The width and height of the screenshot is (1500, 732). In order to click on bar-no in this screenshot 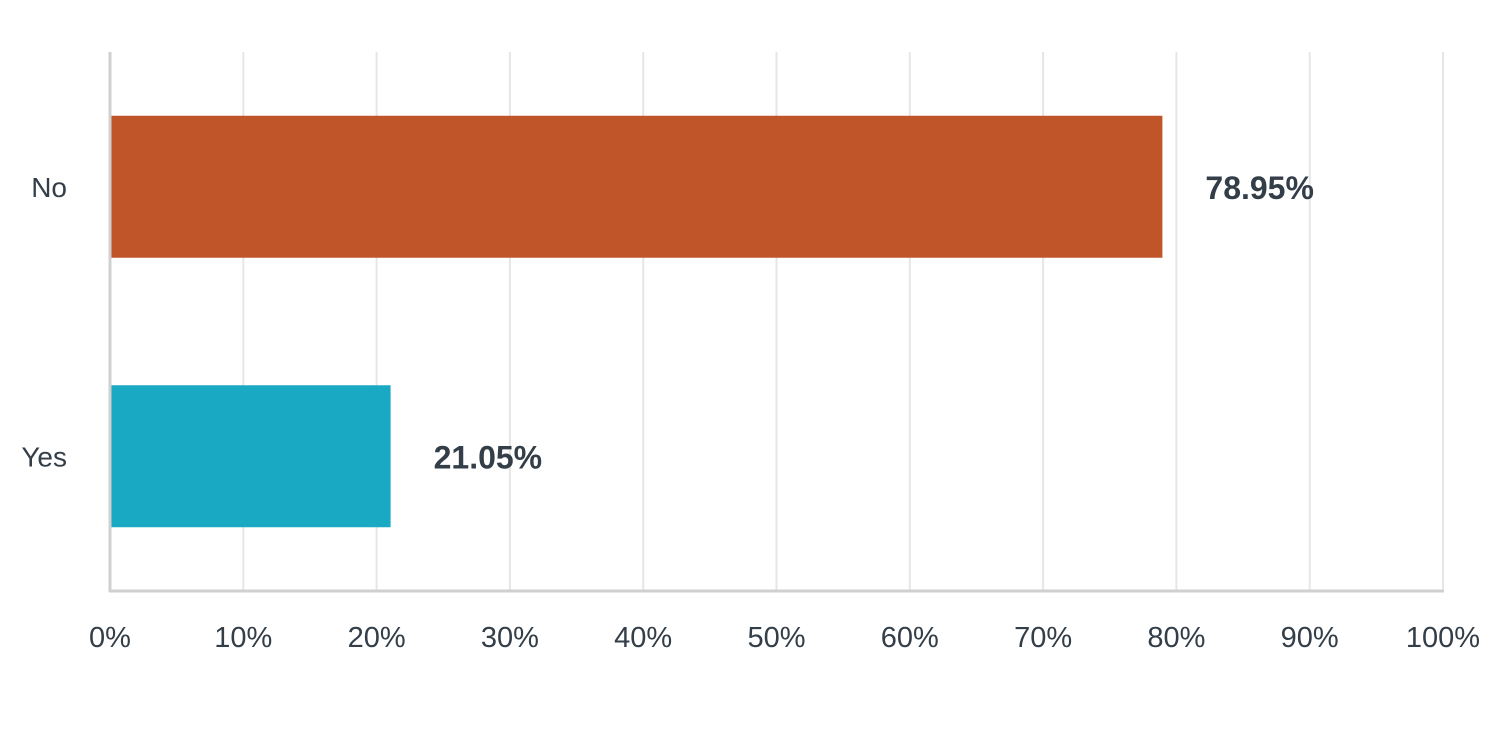, I will do `click(636, 186)`.